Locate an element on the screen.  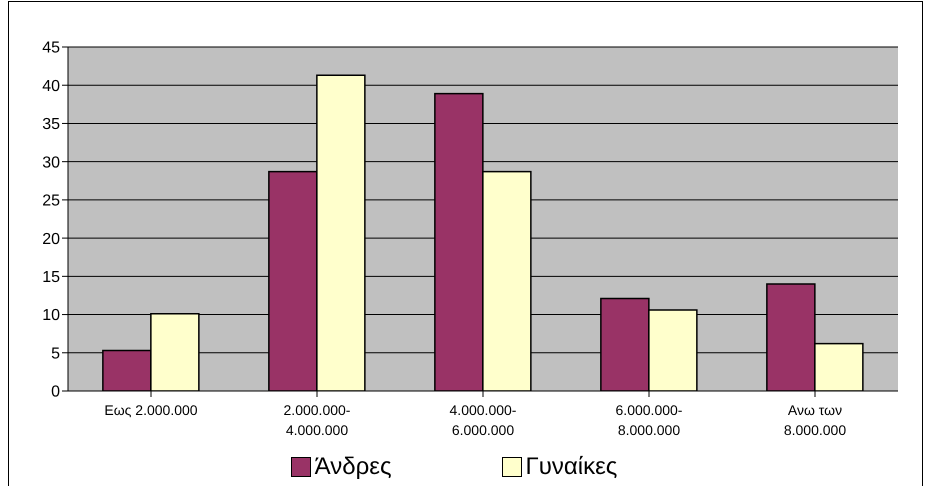
legend-label: Γυναίκες is located at coordinates (572, 467).